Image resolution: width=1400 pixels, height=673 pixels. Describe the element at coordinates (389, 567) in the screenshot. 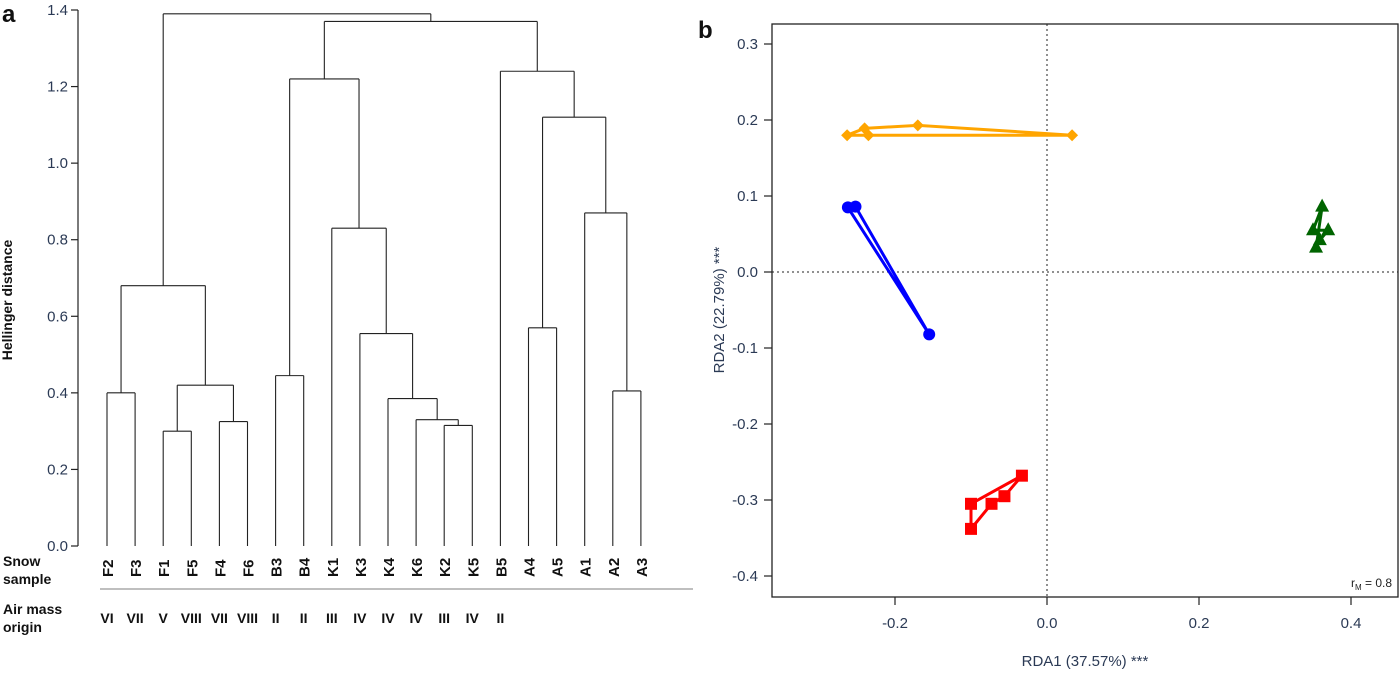

I see `leaf-label: K4` at that location.